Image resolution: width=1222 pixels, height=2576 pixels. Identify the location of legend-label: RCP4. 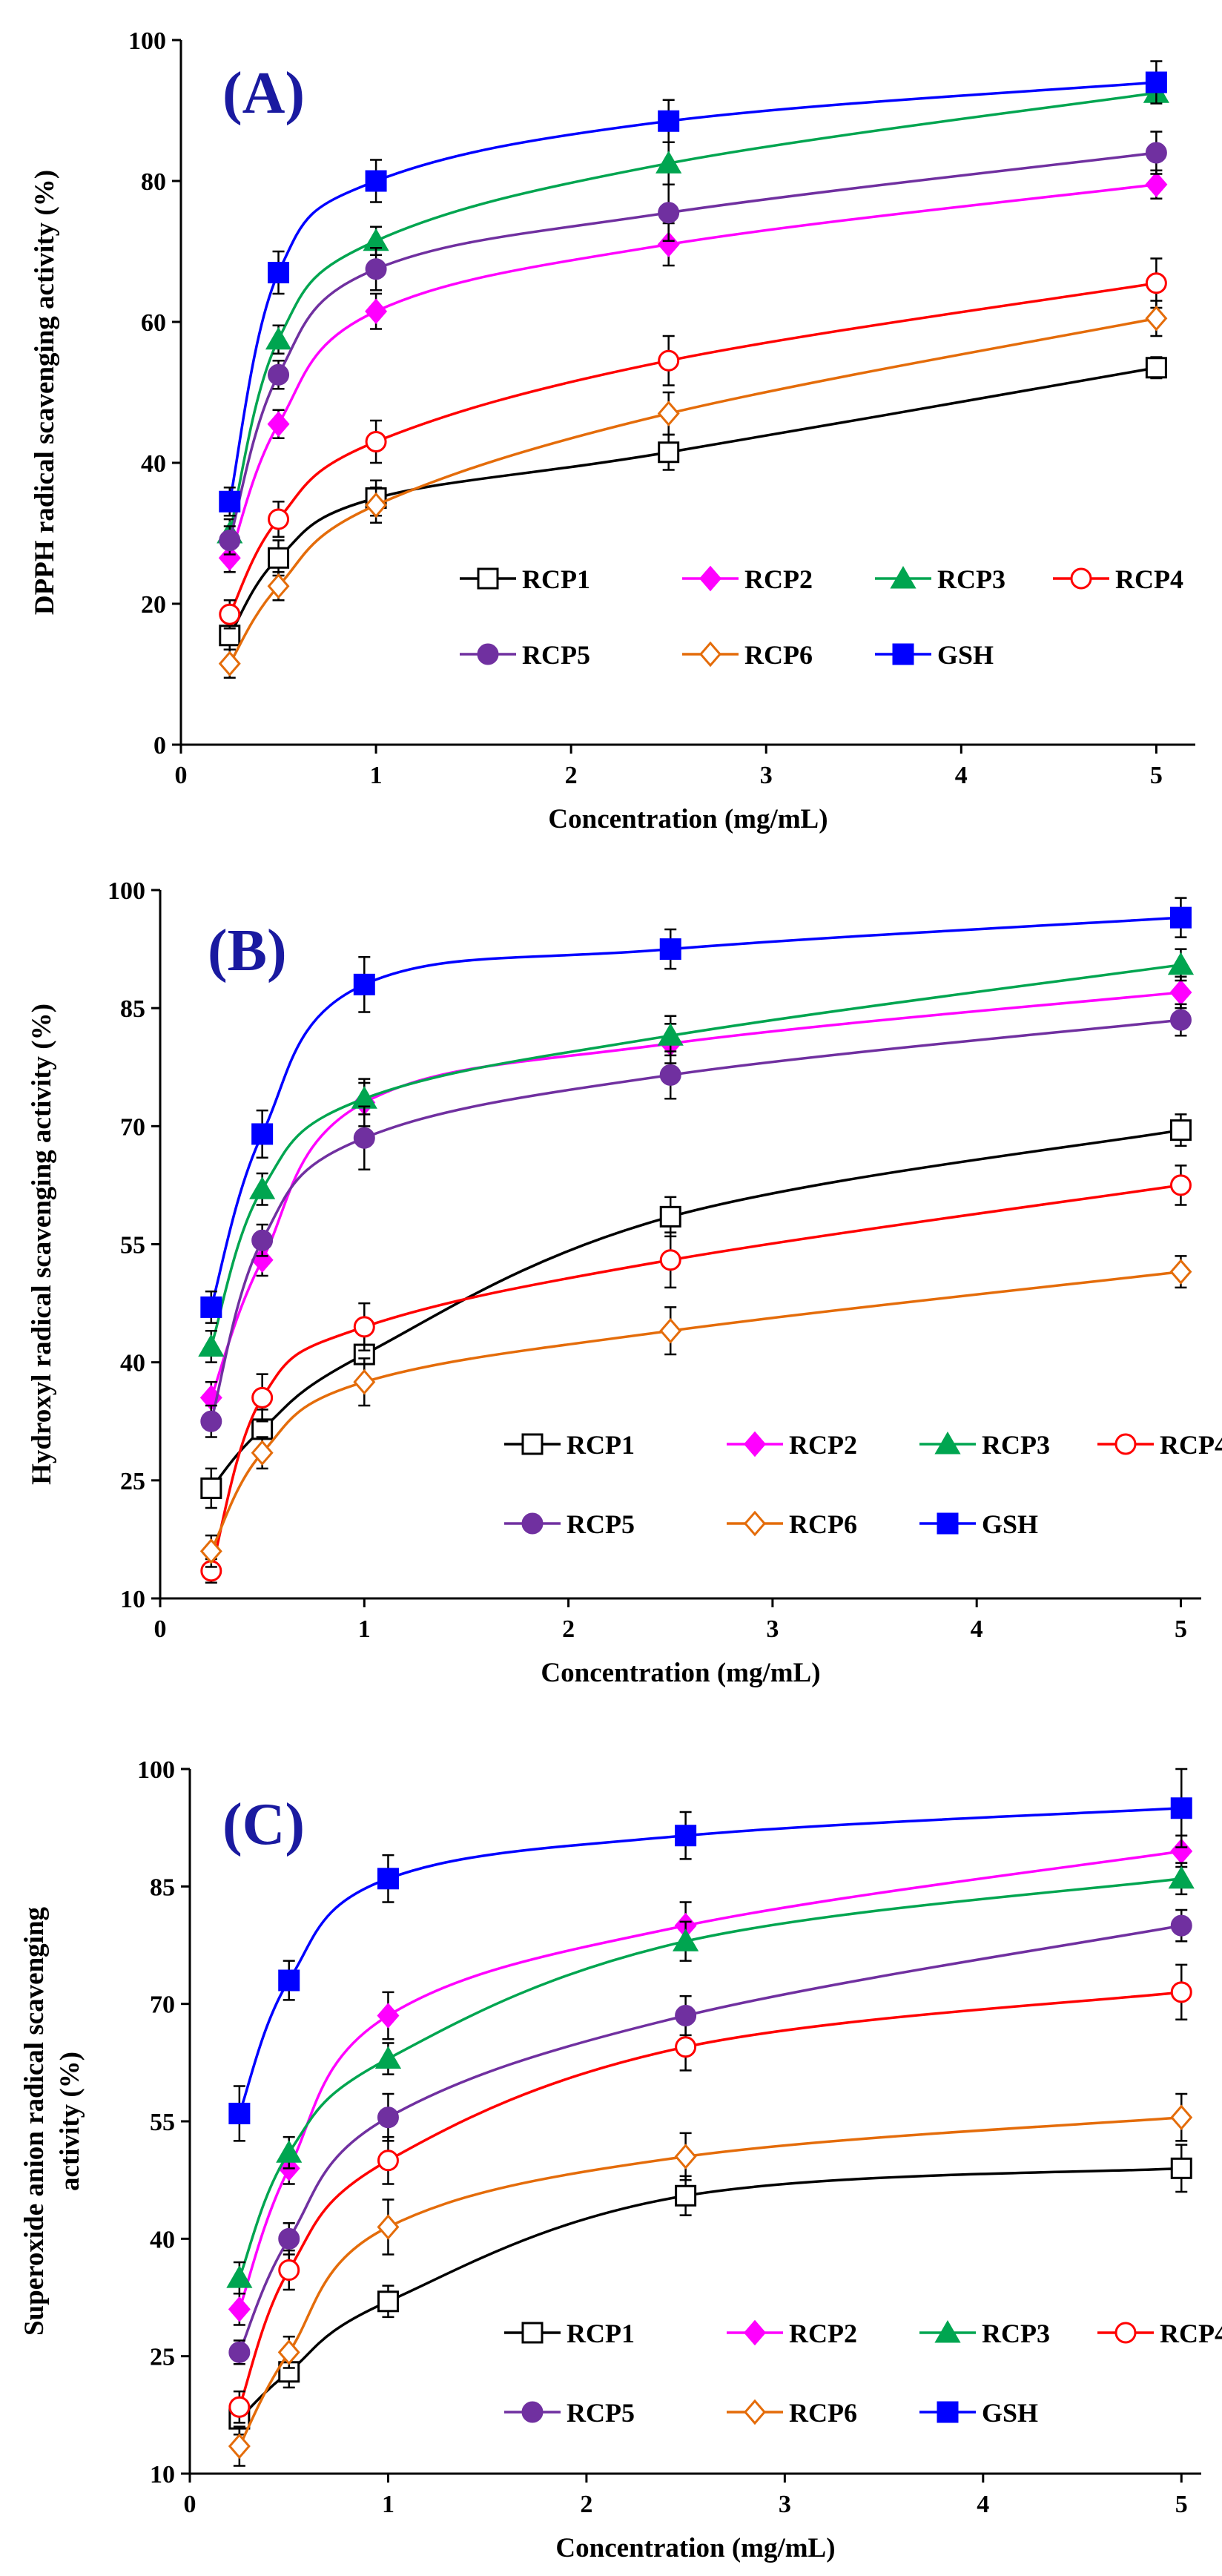
(1191, 2333).